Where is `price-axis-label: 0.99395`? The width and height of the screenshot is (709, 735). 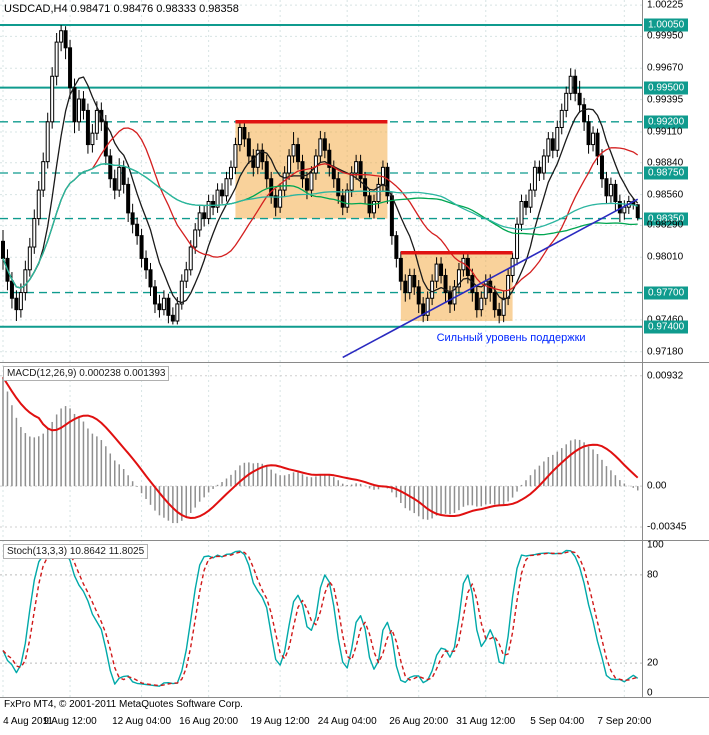
price-axis-label: 0.99395 is located at coordinates (665, 100).